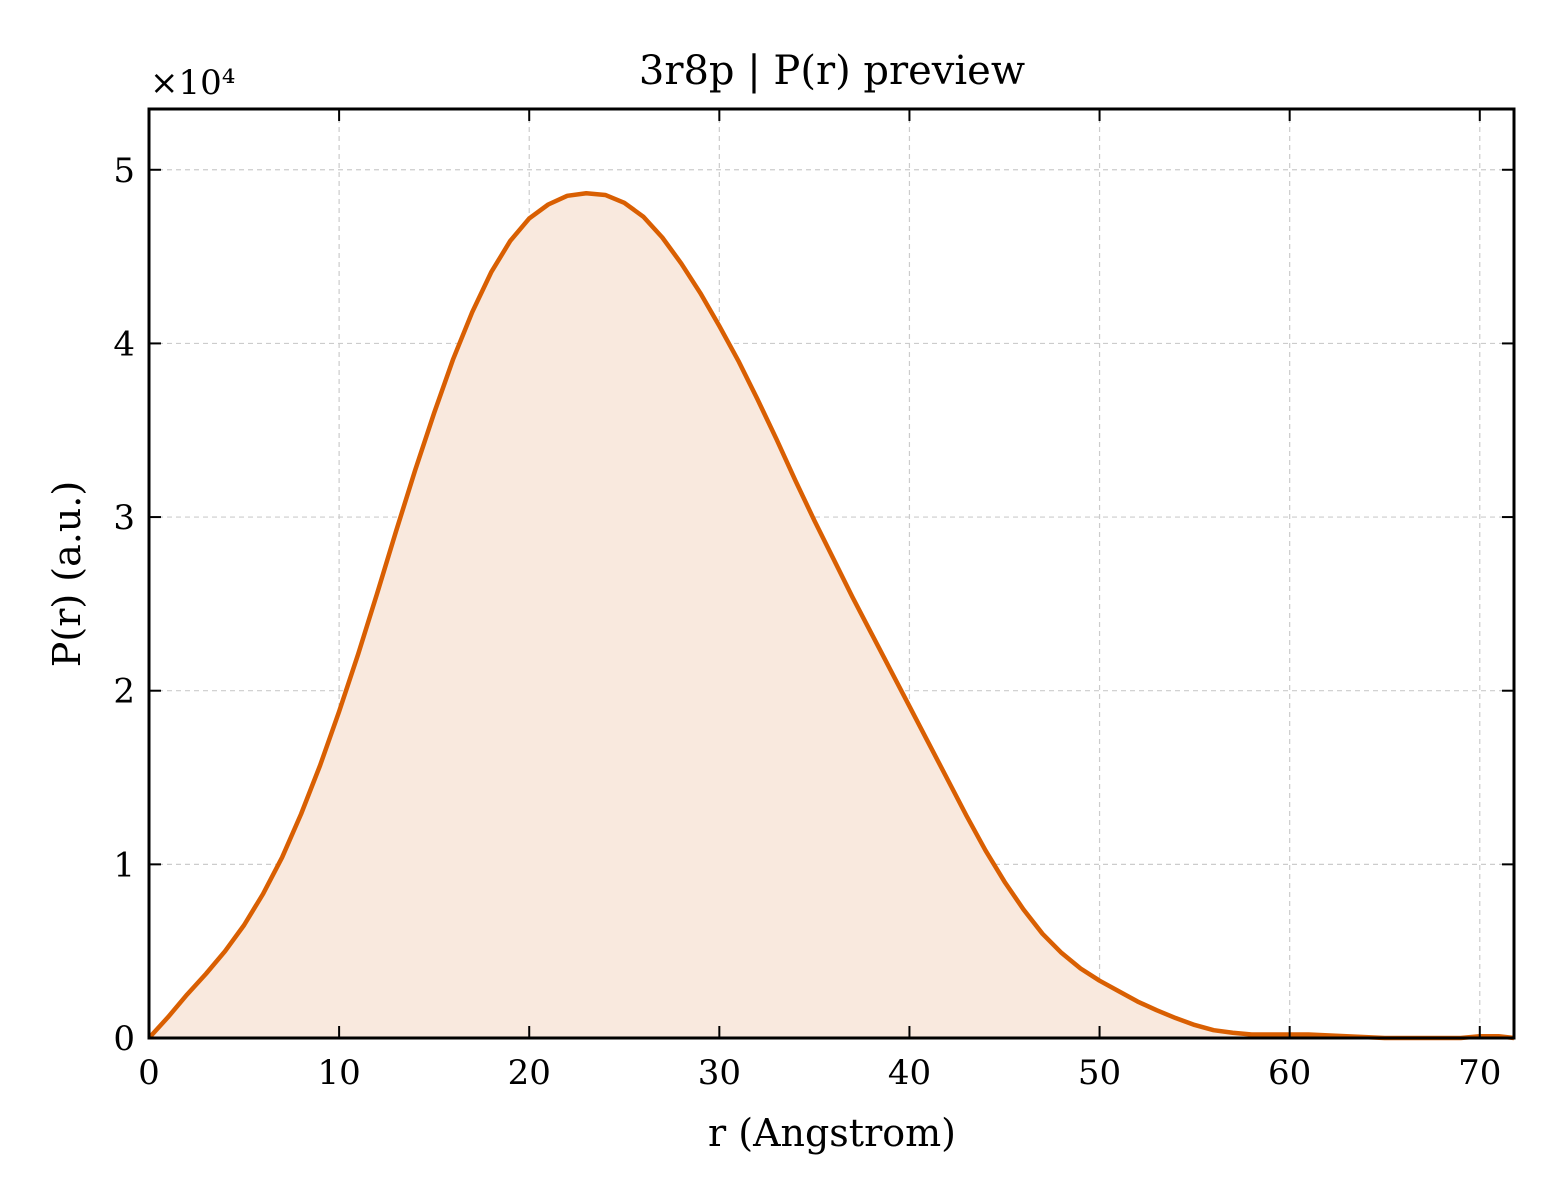  I want to click on y-axis-label: P(r) (a.u.), so click(67, 574).